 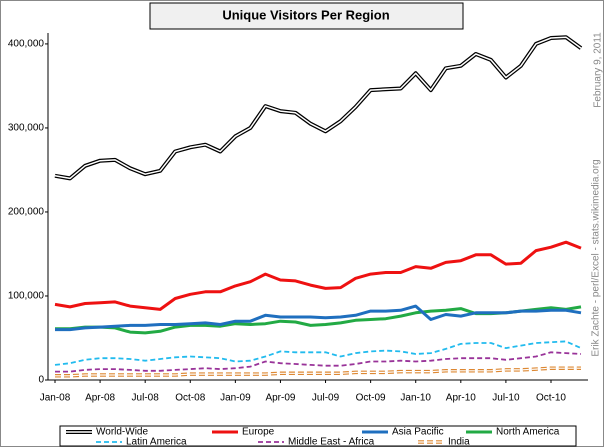 I want to click on chart-title: Unique Visitors Per Region, so click(x=305, y=14).